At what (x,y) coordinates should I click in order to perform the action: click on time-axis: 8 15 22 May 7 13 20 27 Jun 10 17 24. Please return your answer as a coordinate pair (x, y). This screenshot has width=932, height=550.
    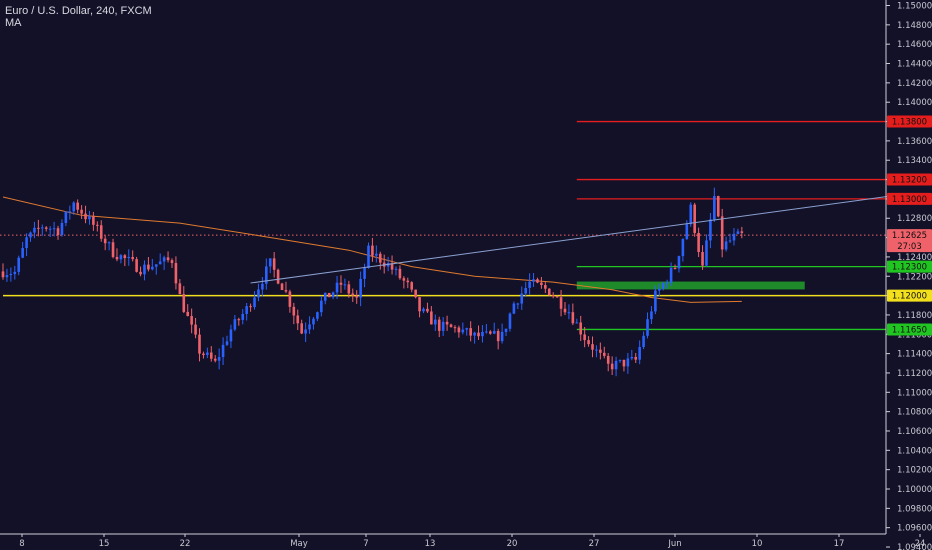
    Looking at the image, I should click on (462, 541).